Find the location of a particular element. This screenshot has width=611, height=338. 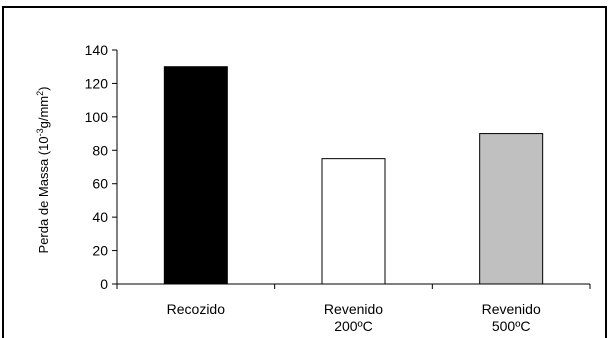

y-tick-label: 80 is located at coordinates (100, 150).